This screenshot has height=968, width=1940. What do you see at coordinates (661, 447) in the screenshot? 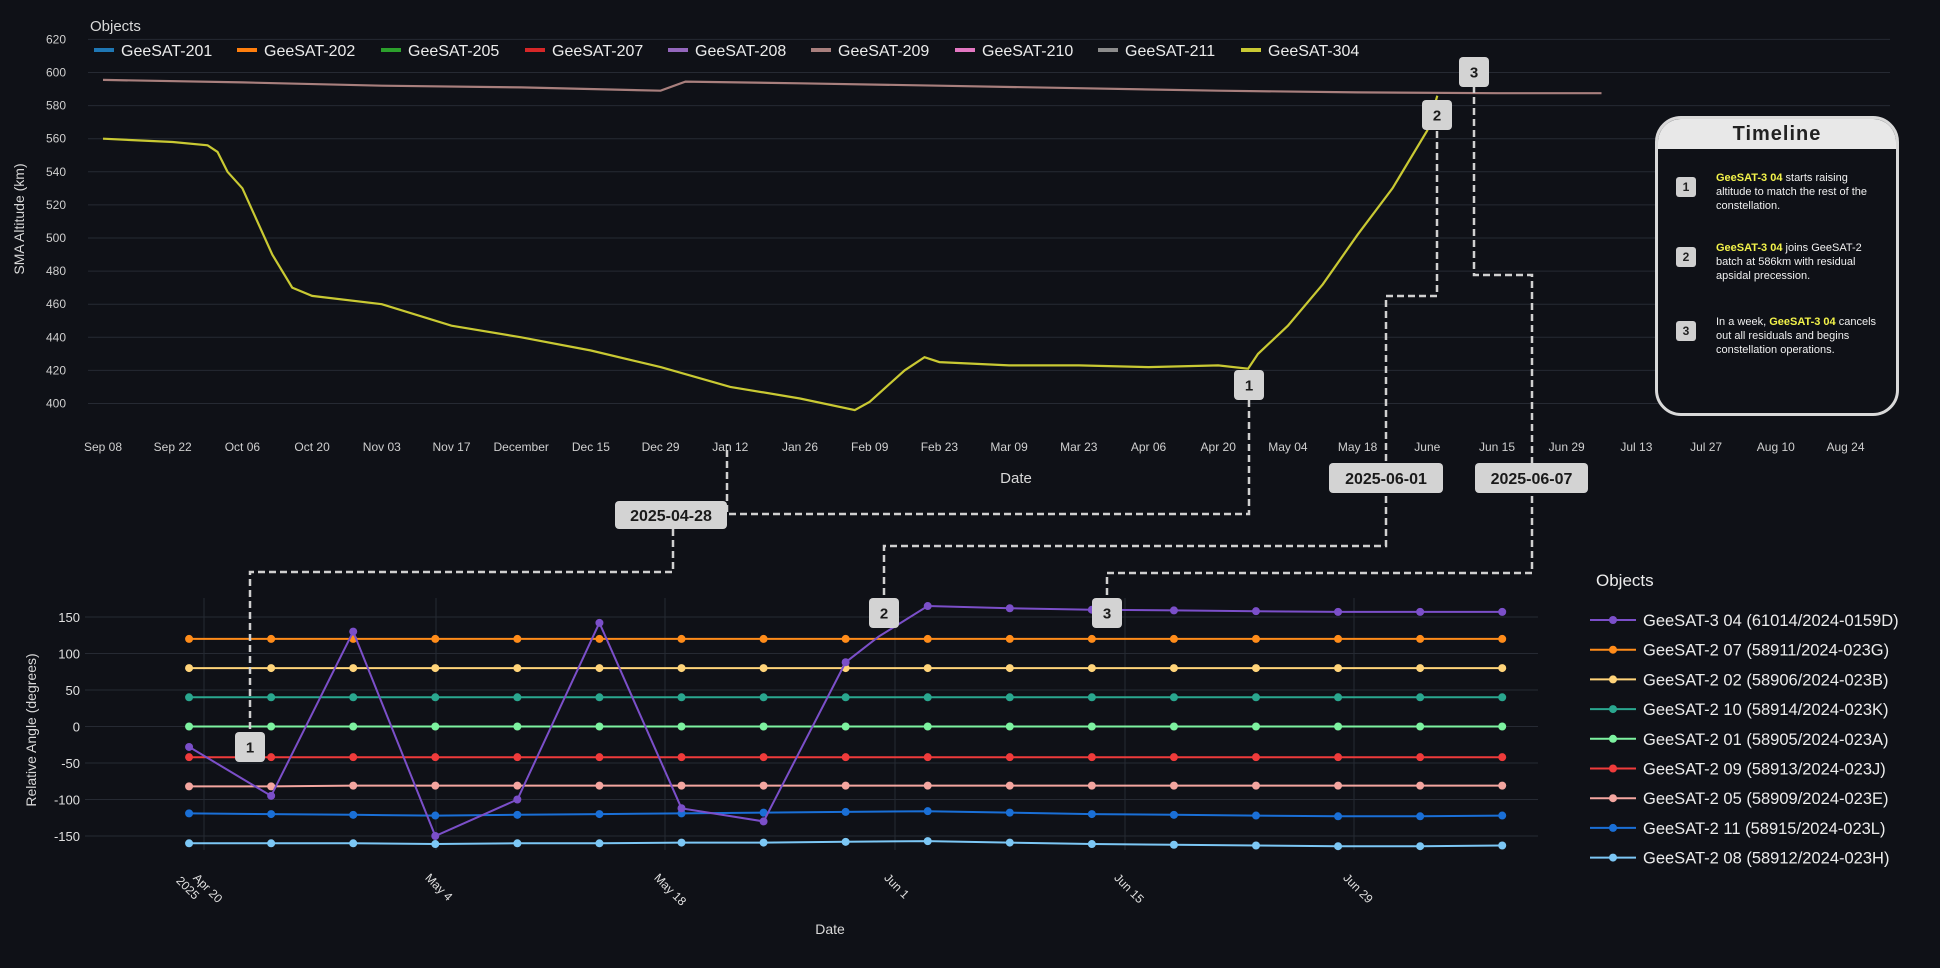
I see `top-xtick-label: Dec 29` at bounding box center [661, 447].